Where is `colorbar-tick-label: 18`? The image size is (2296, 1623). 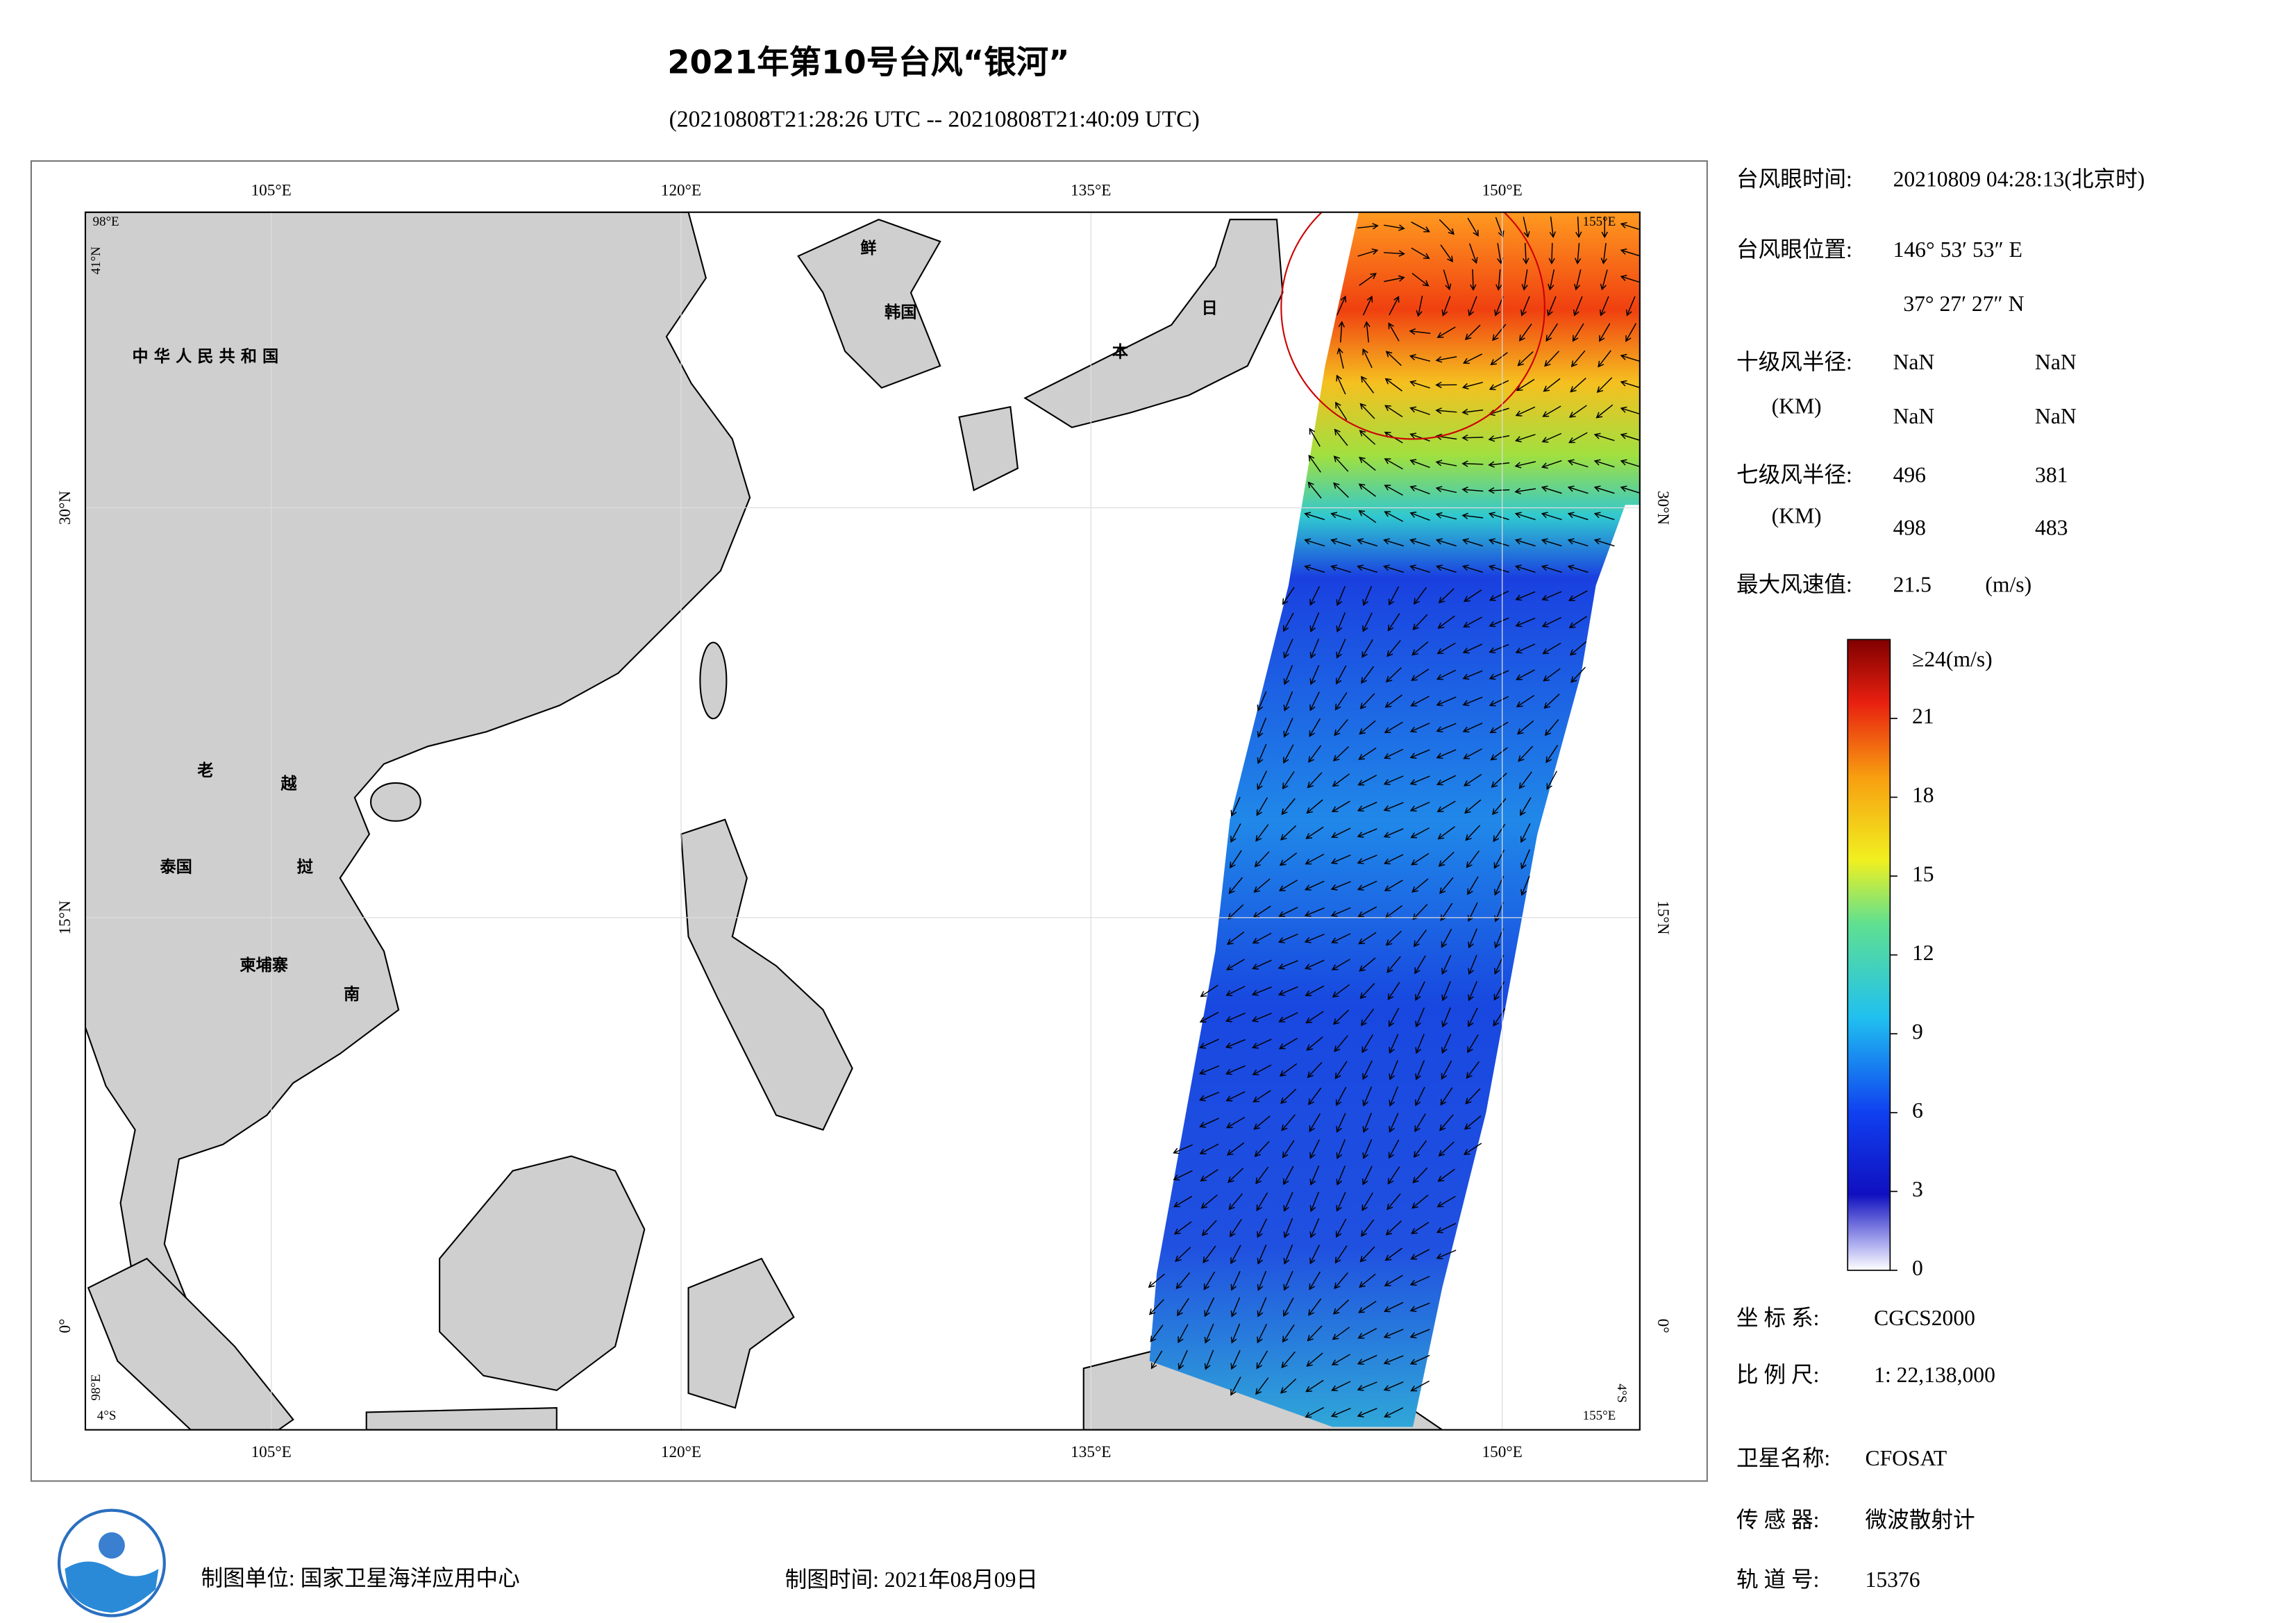 colorbar-tick-label: 18 is located at coordinates (1923, 795).